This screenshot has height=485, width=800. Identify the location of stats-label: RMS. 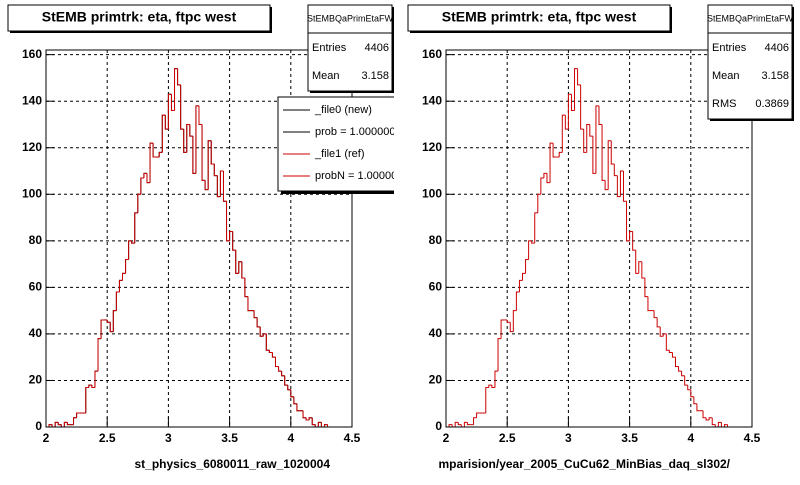
(724, 104).